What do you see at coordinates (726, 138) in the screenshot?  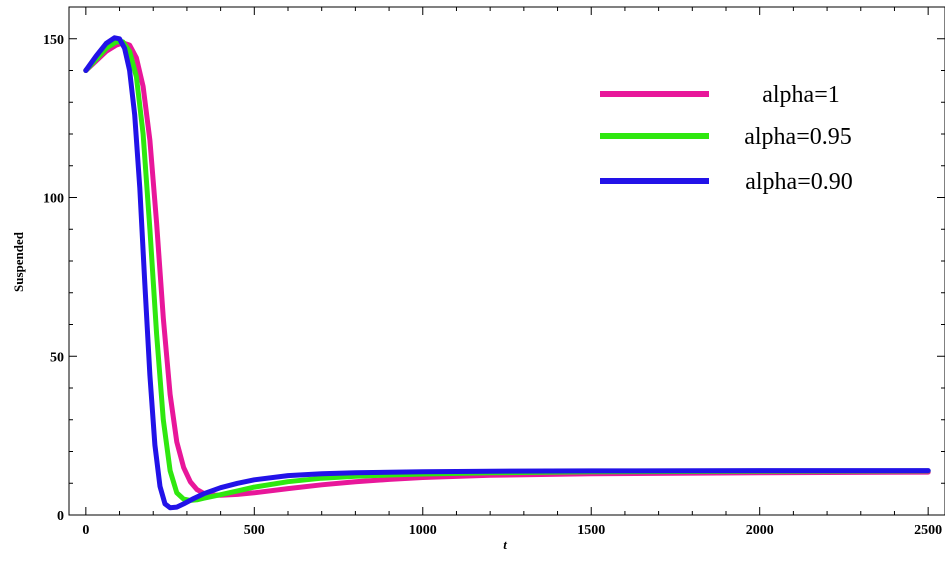 I see `legend: alpha=1 alpha=0.95 alpha=0.90` at bounding box center [726, 138].